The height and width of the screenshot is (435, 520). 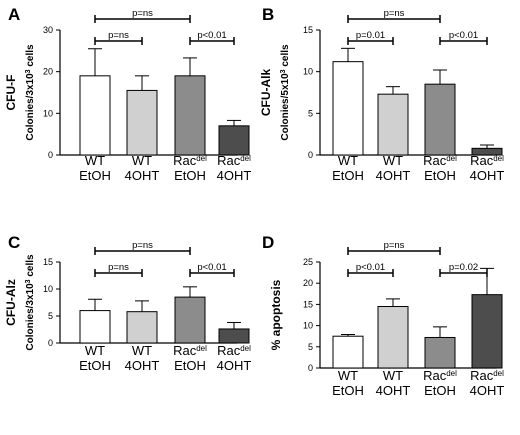 What do you see at coordinates (266, 93) in the screenshot?
I see `y-axis-label: CFU-Alk` at bounding box center [266, 93].